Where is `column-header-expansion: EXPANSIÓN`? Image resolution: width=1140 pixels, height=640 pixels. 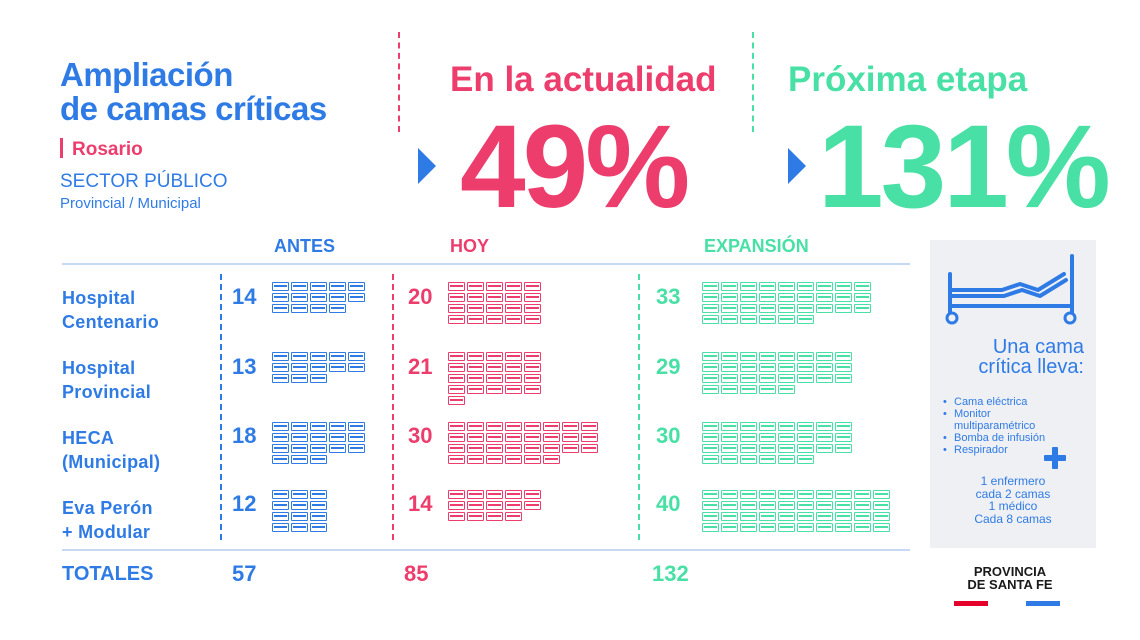
column-header-expansion: EXPANSIÓN is located at coordinates (756, 246).